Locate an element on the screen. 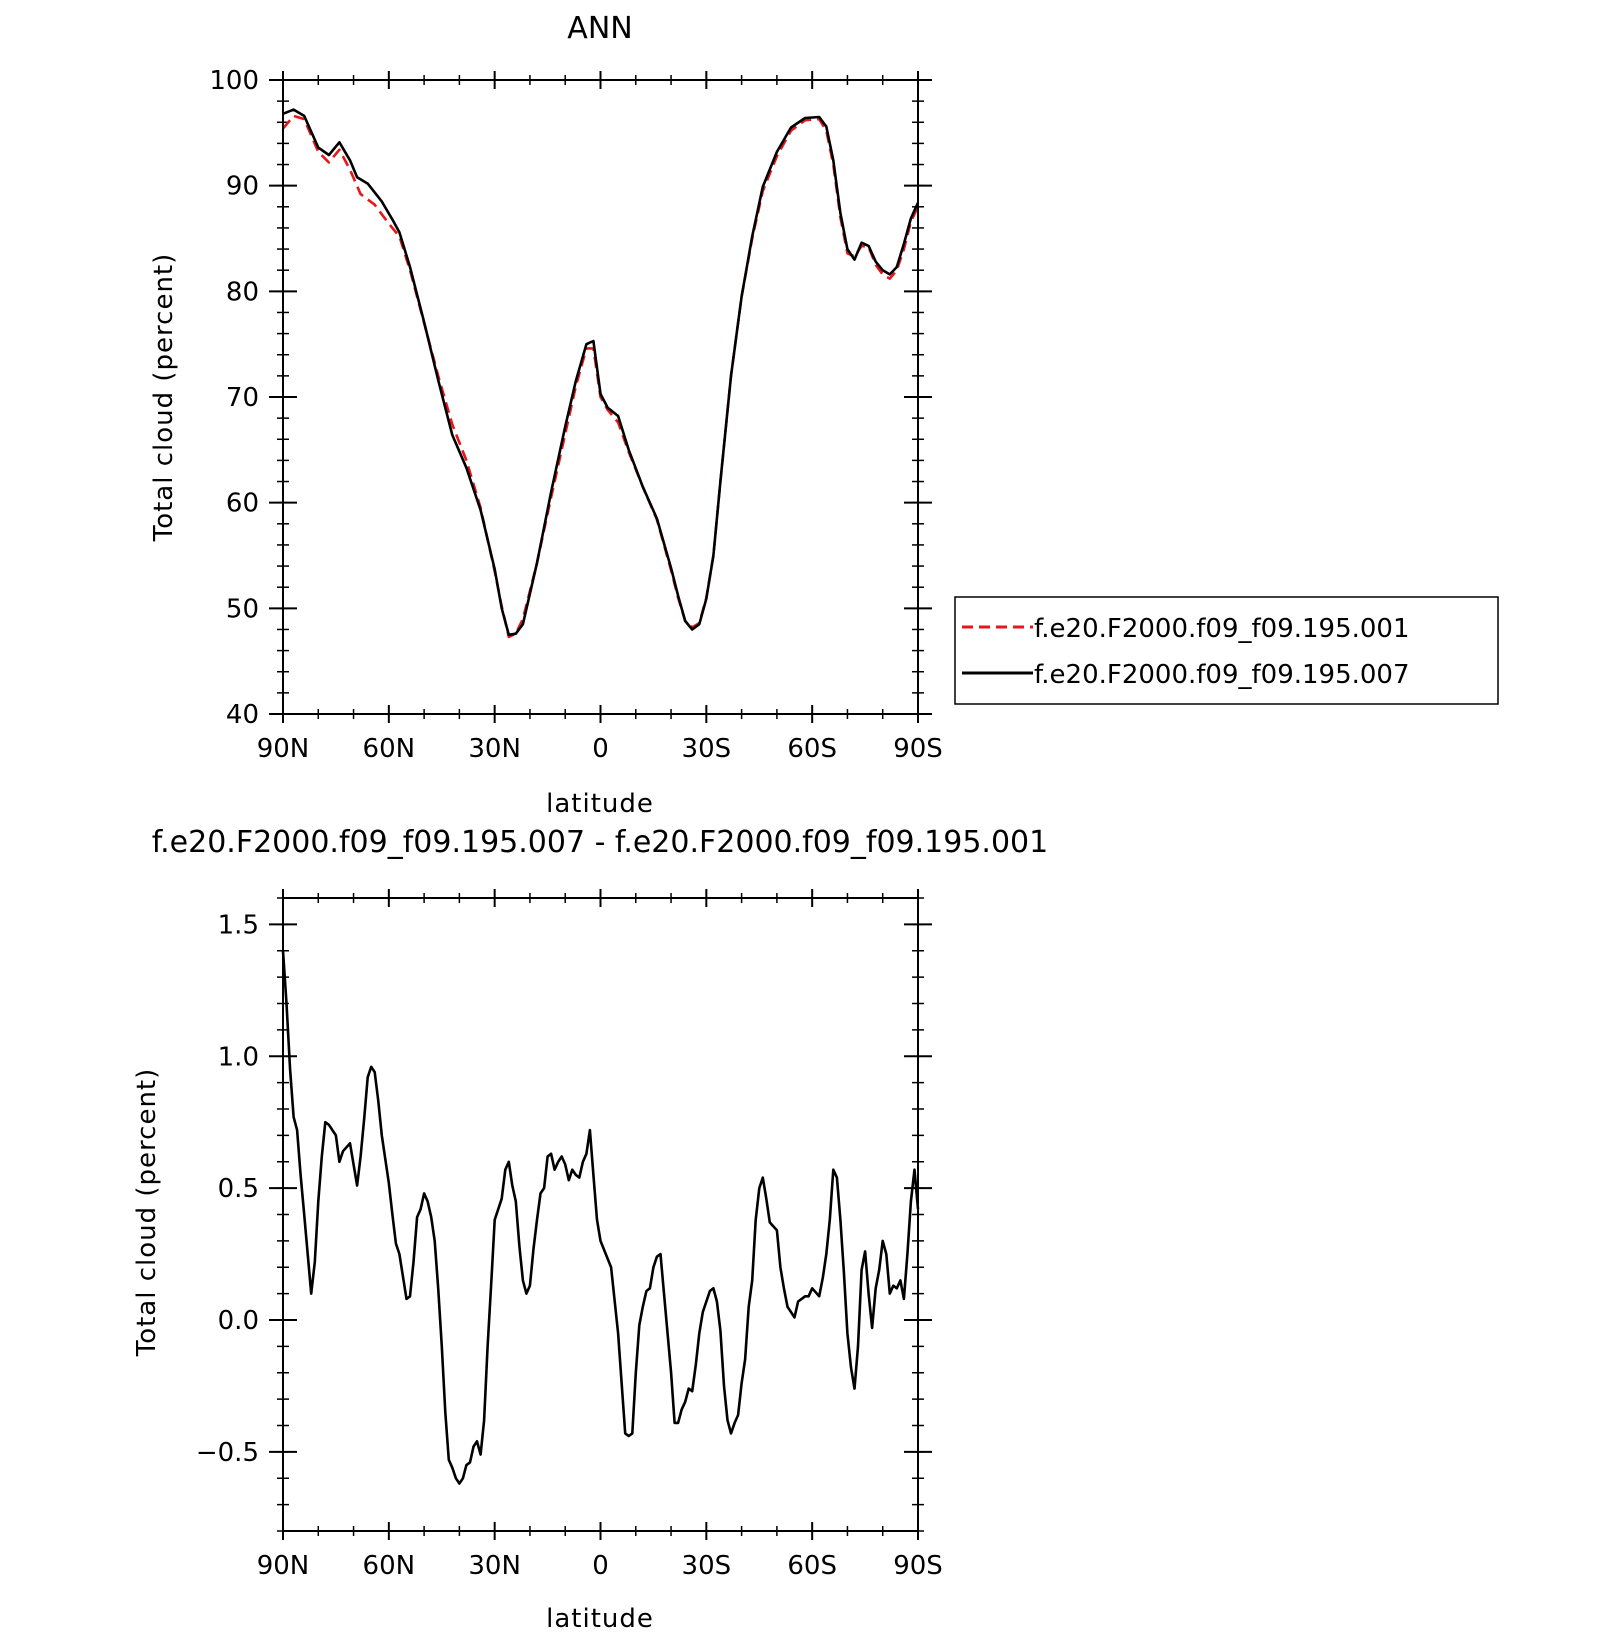 Image resolution: width=1597 pixels, height=1635 pixels. top-xtick-label-2: 30N is located at coordinates (494, 749).